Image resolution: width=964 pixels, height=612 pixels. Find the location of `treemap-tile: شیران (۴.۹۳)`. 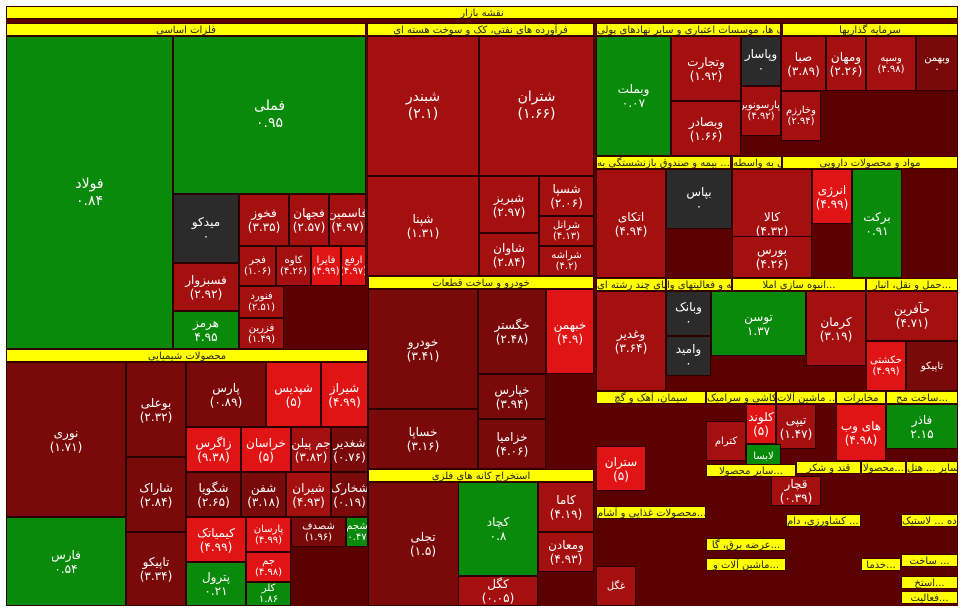

treemap-tile: شیران (۴.۹۳) is located at coordinates (308, 494).